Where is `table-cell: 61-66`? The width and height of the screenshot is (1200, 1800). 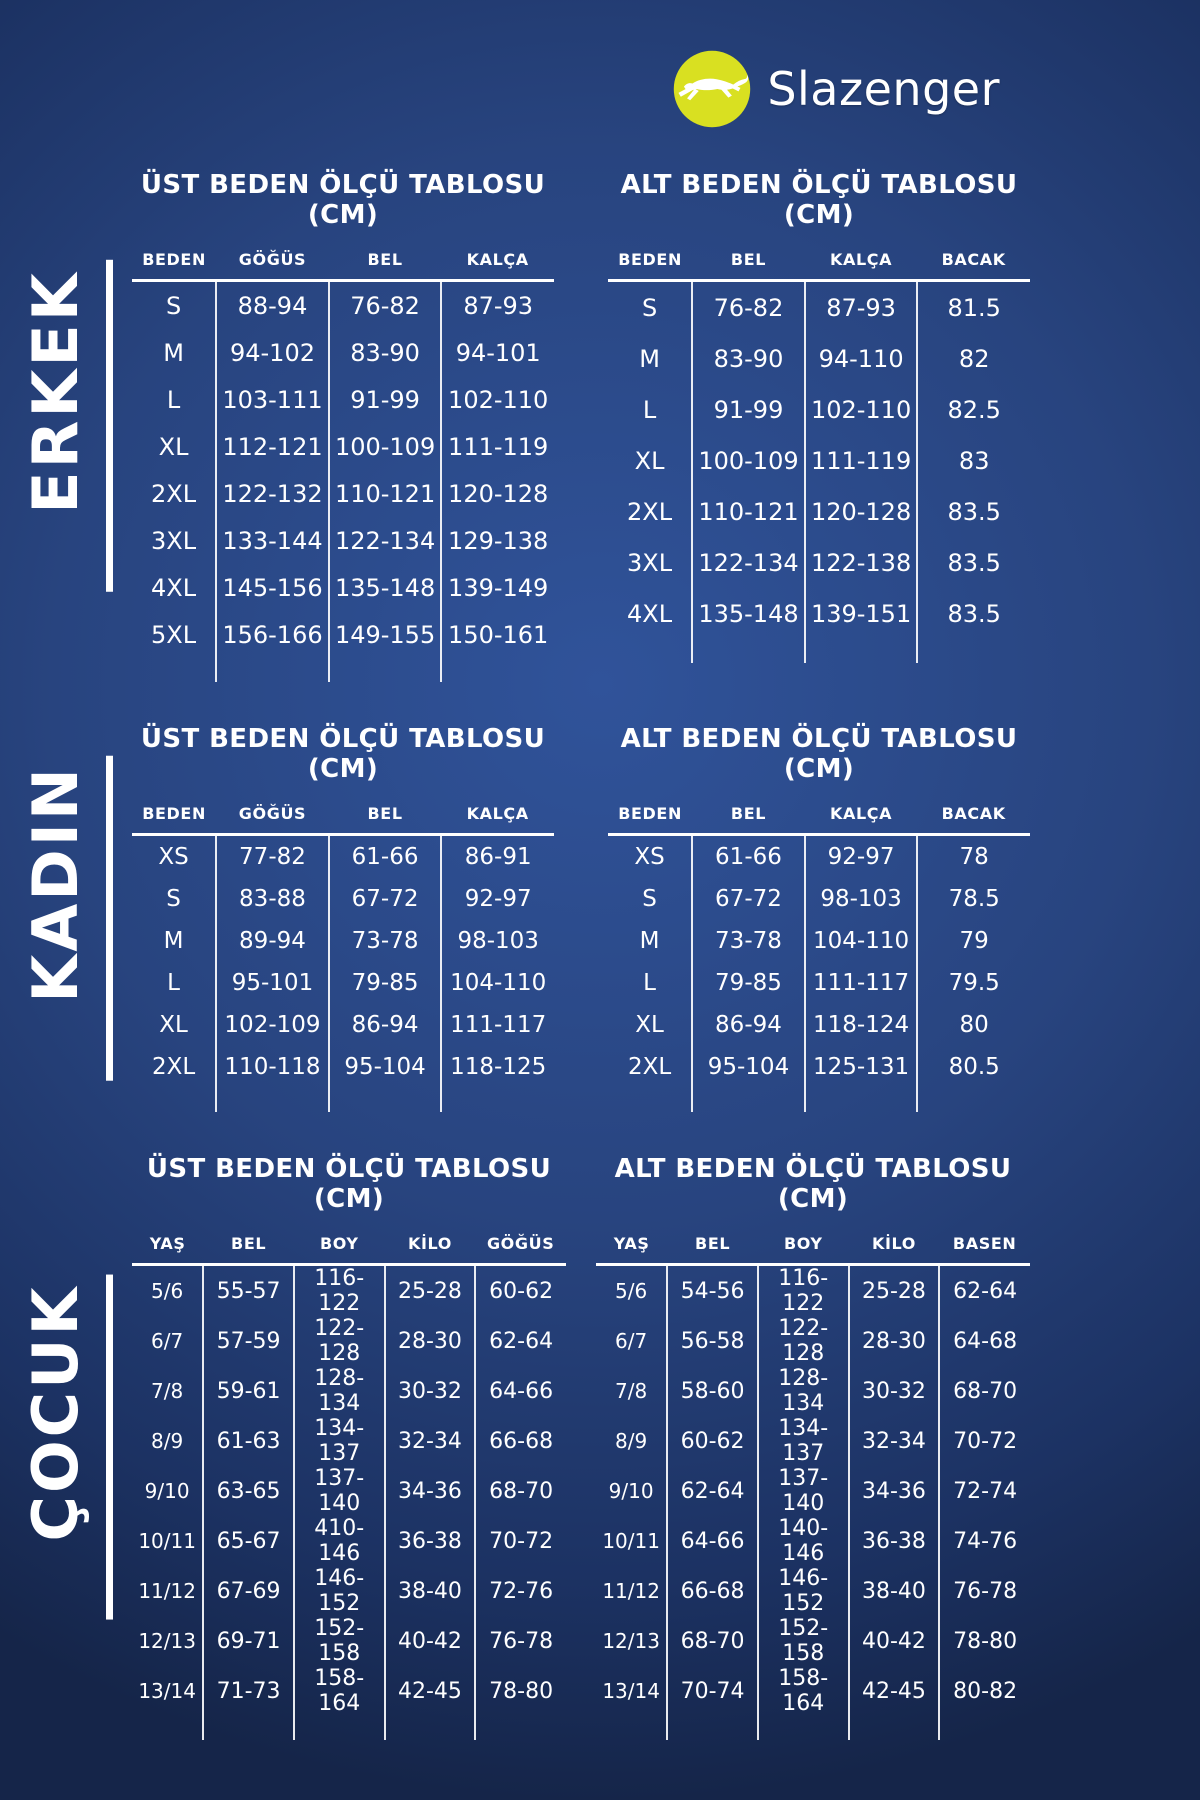
table-cell: 61-66 is located at coordinates (748, 856).